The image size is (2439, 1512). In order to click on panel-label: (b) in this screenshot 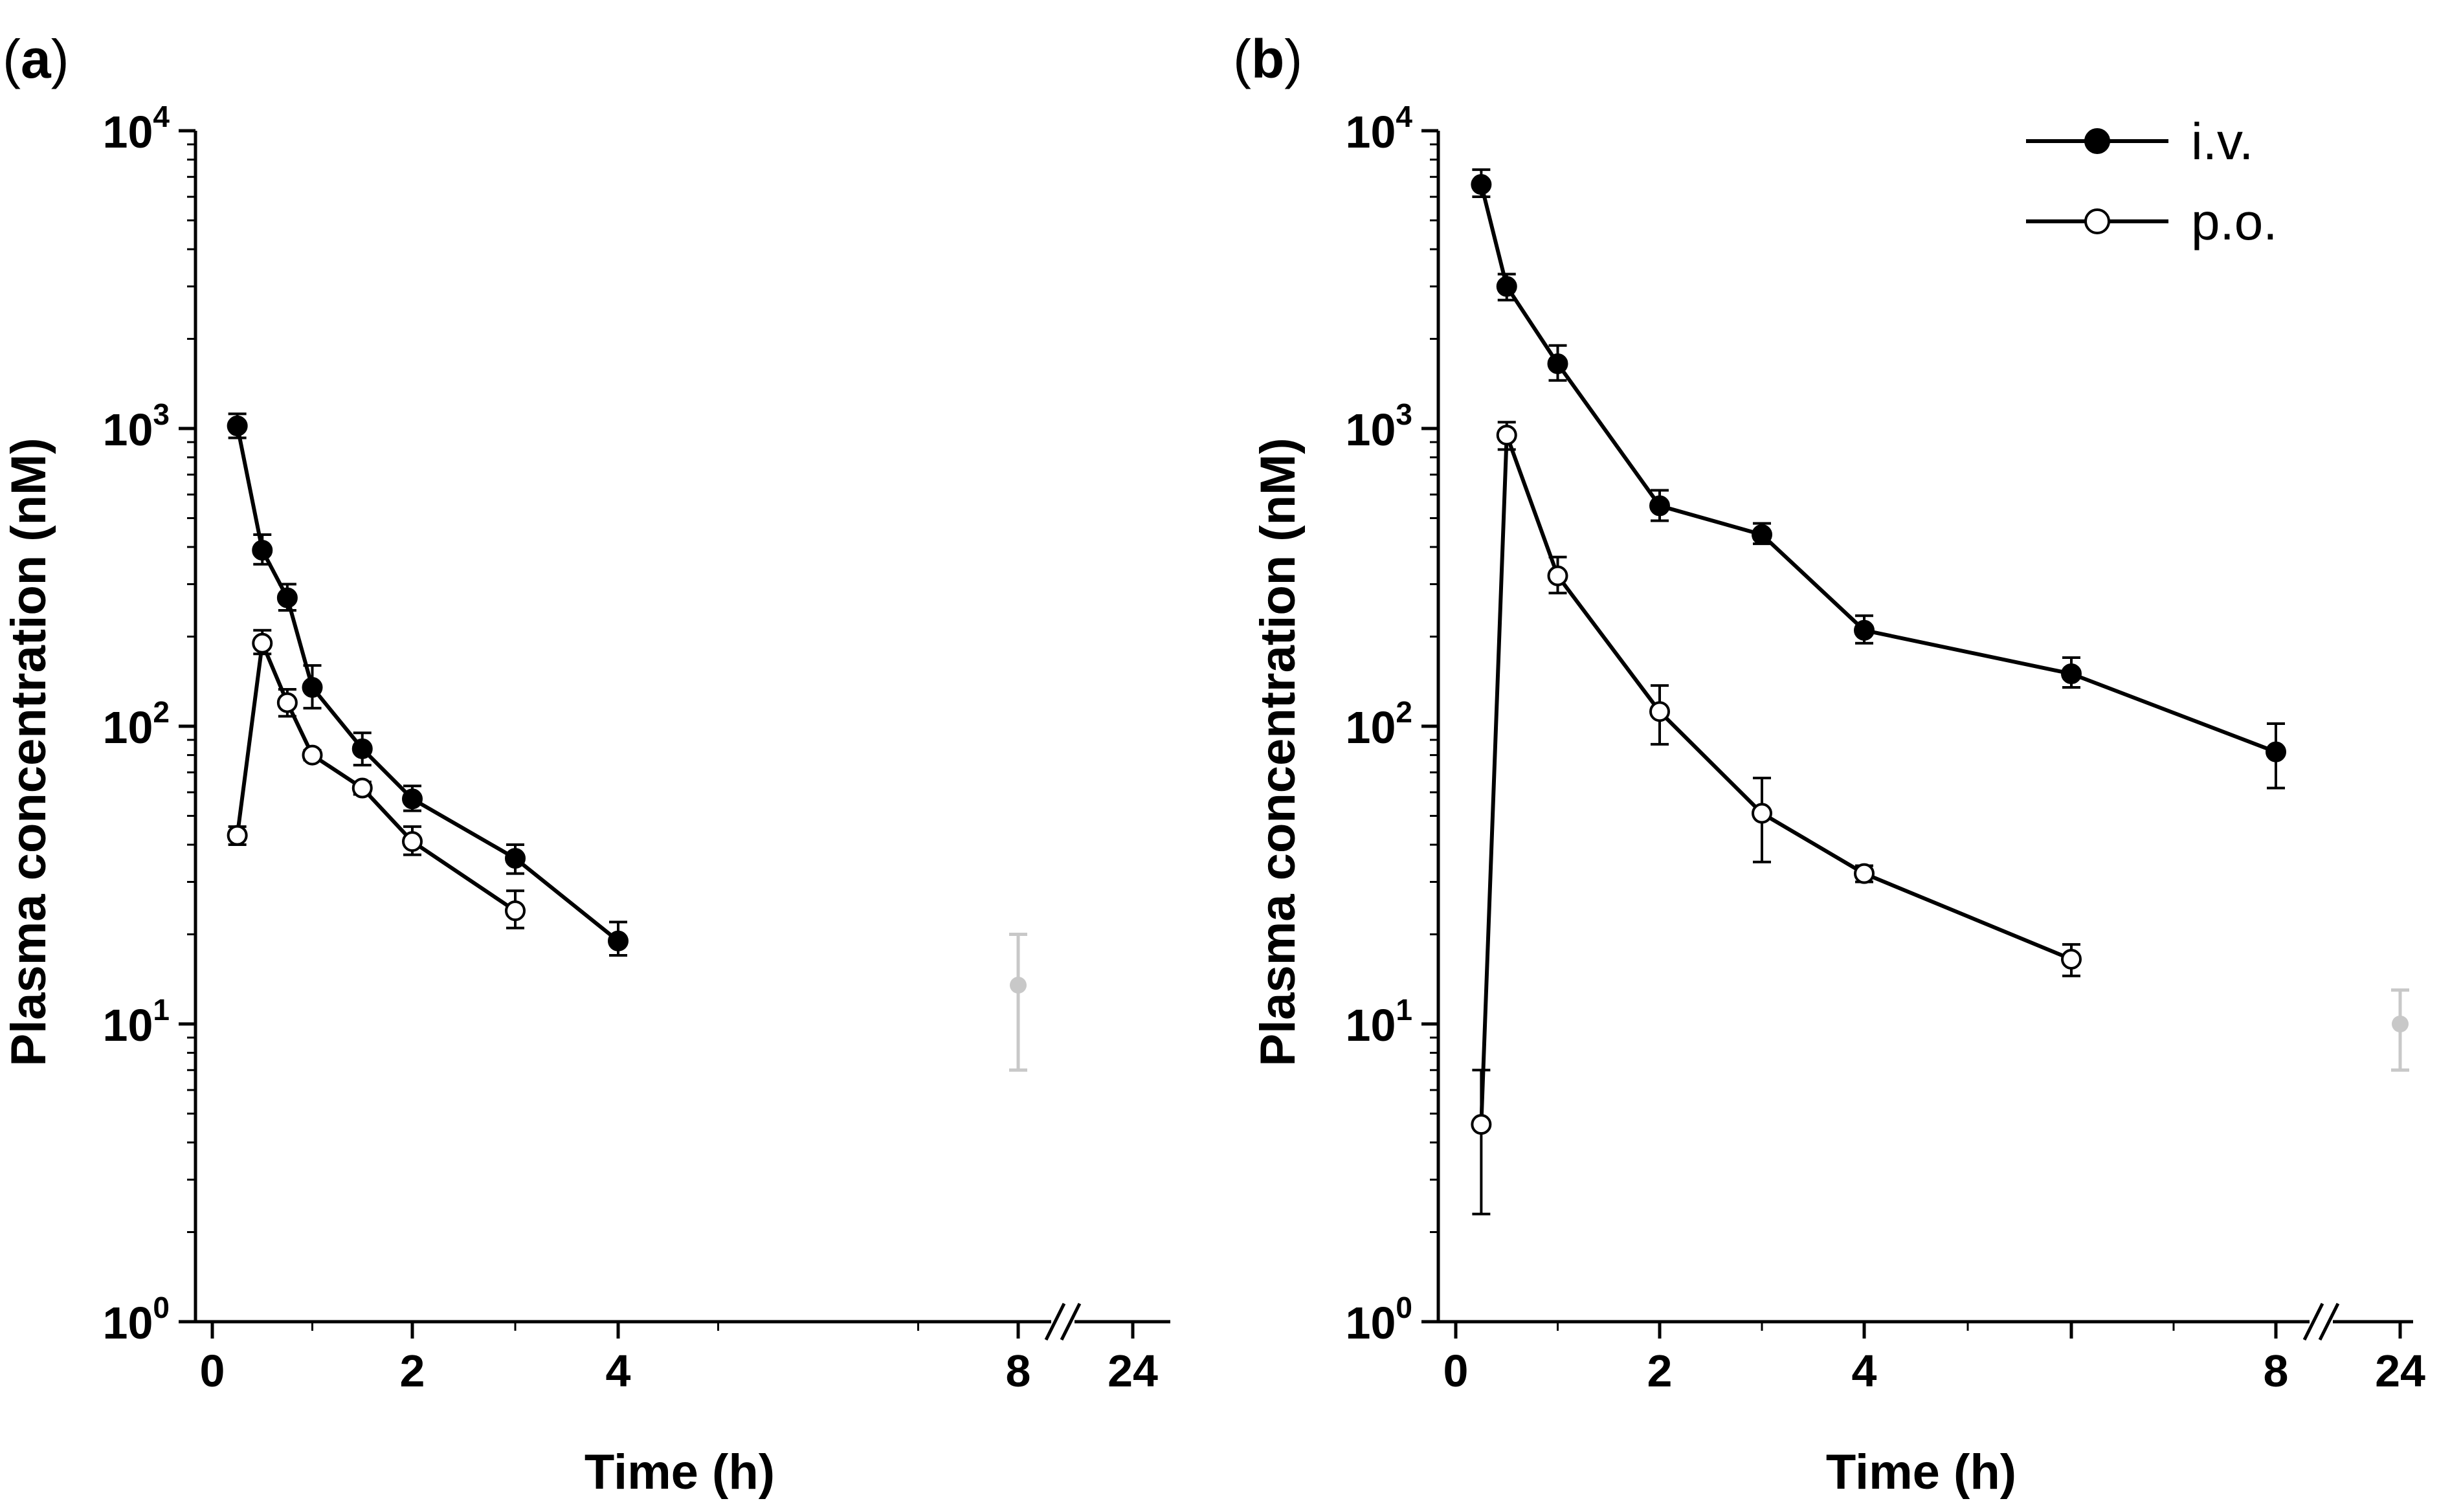, I will do `click(1267, 58)`.